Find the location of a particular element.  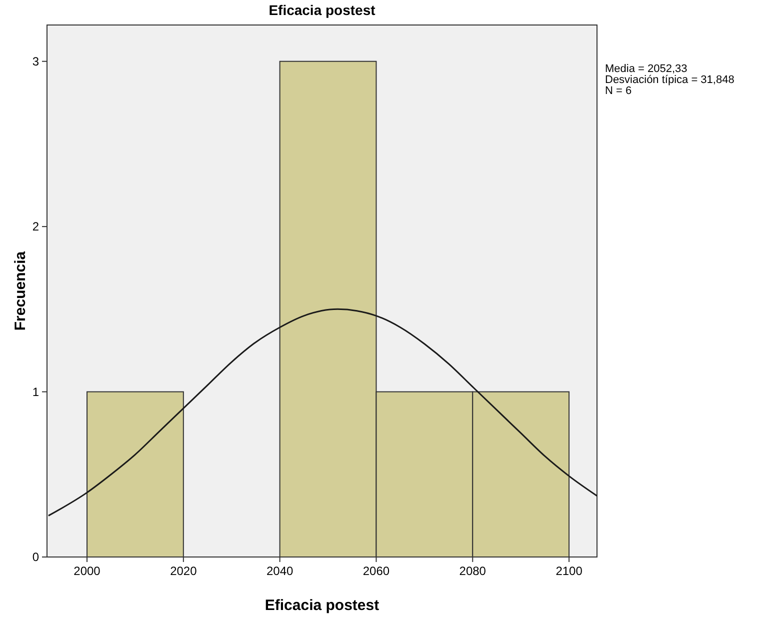

text: N = 6 is located at coordinates (618, 91).